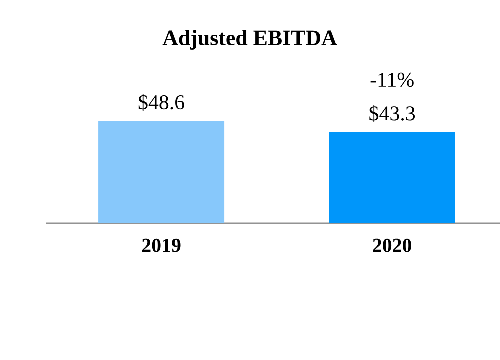  What do you see at coordinates (161, 245) in the screenshot?
I see `x-tick-label: 2019` at bounding box center [161, 245].